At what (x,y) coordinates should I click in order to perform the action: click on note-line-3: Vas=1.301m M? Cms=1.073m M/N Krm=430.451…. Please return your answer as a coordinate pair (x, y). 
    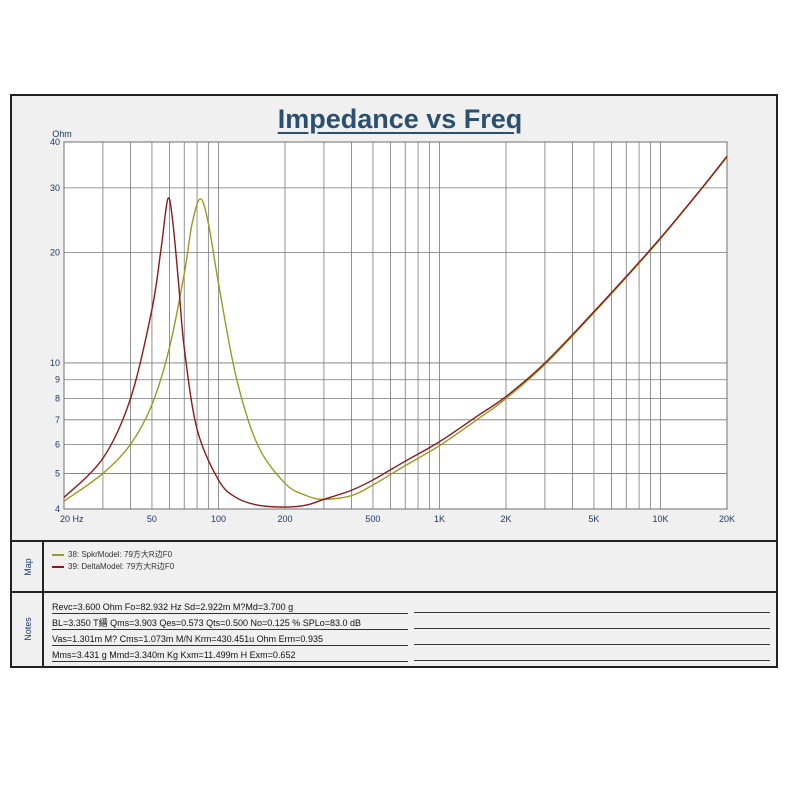
    Looking at the image, I should click on (230, 639).